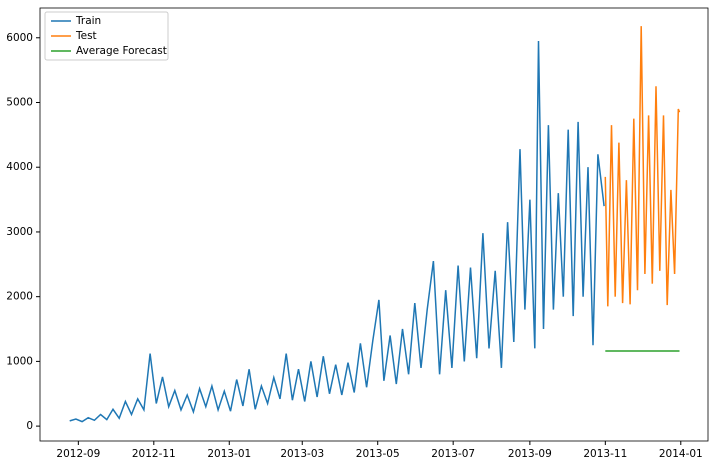 This screenshot has width=716, height=470. I want to click on series-line, so click(642, 166).